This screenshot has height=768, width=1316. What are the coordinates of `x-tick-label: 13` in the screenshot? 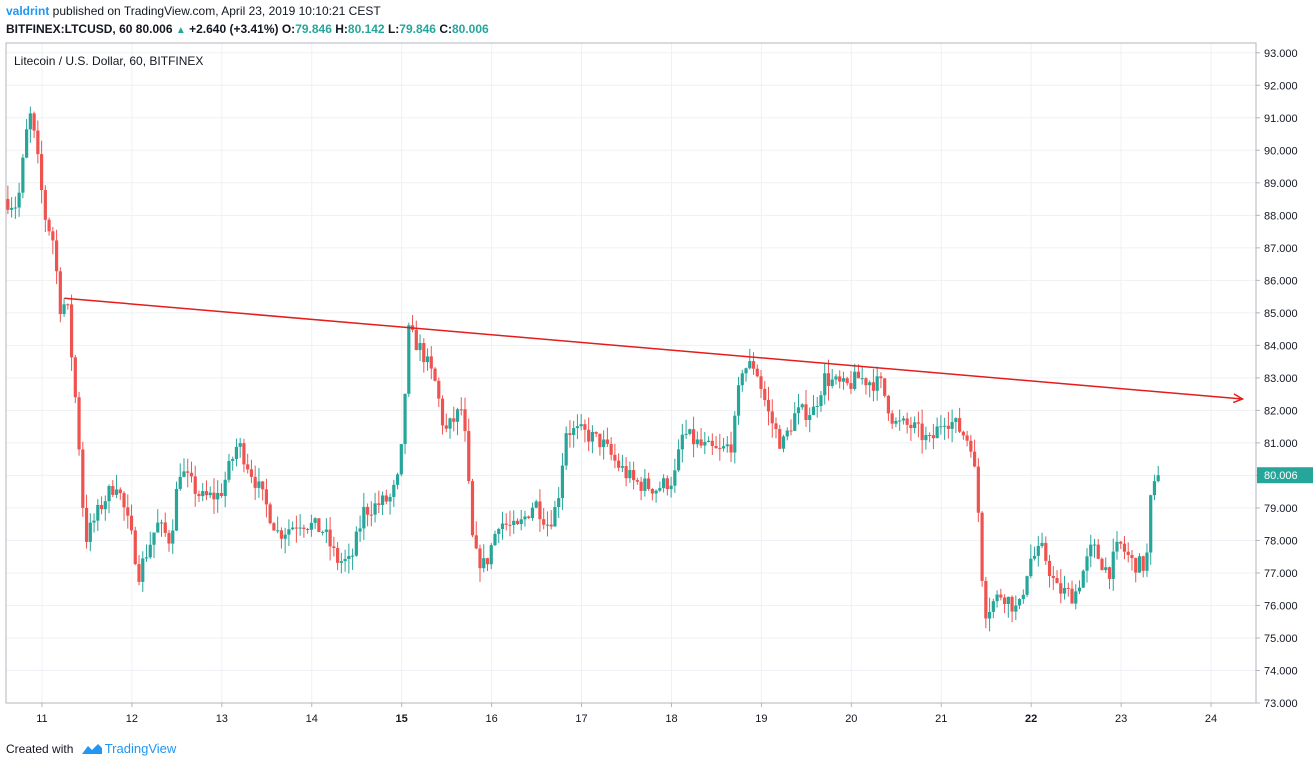 It's located at (222, 719).